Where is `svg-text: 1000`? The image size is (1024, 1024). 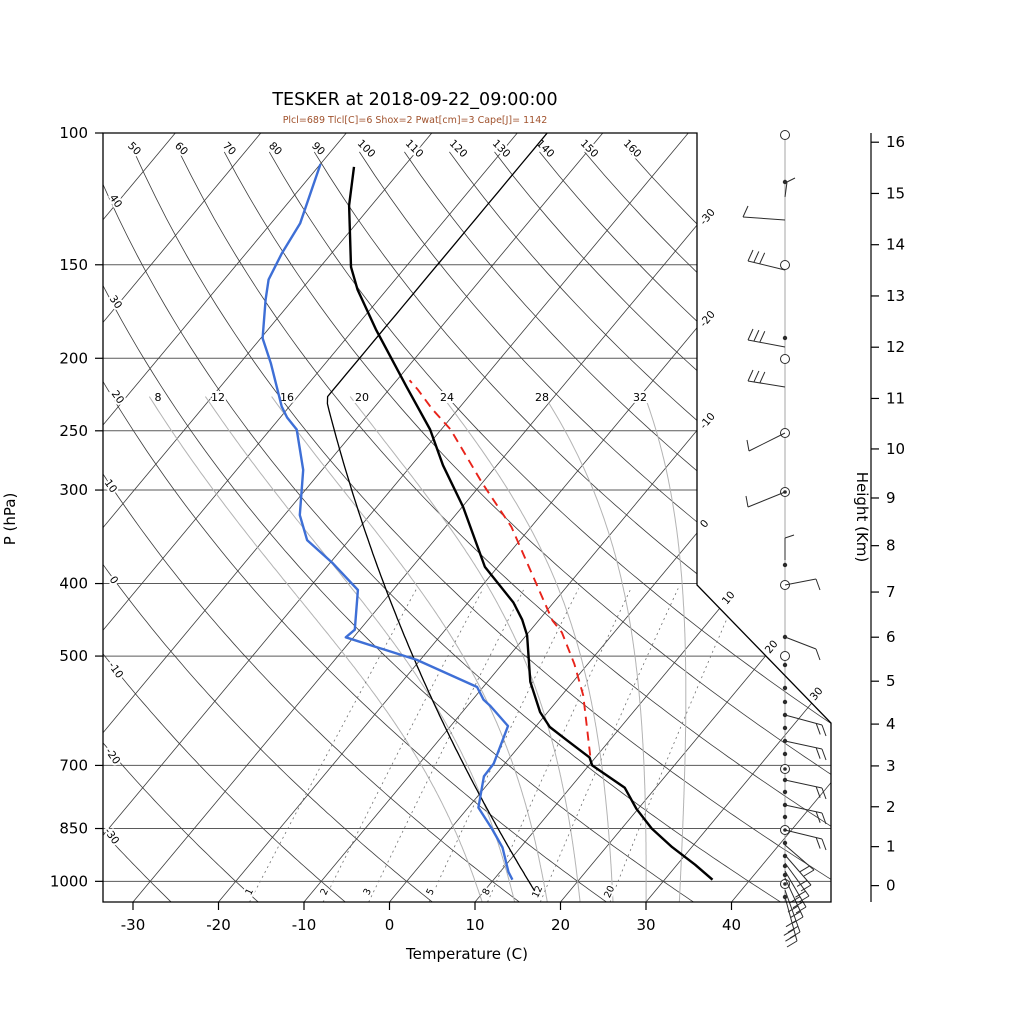 svg-text: 1000 is located at coordinates (69, 881).